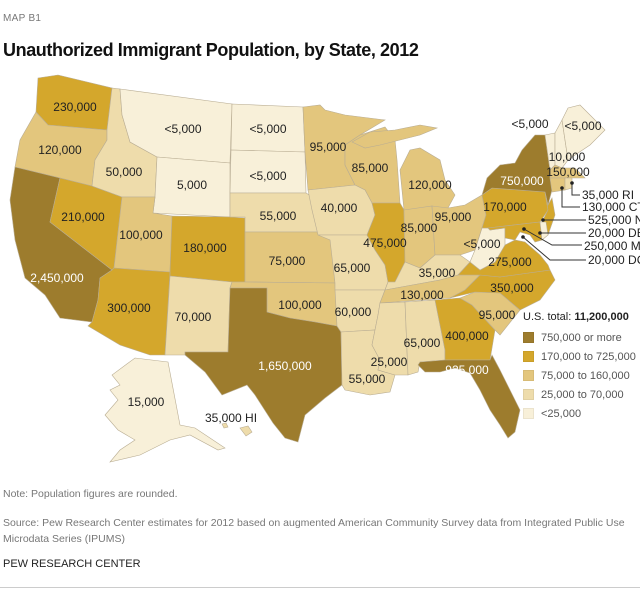 The width and height of the screenshot is (640, 595). What do you see at coordinates (287, 261) in the screenshot?
I see `state-label-ks: 75,000` at bounding box center [287, 261].